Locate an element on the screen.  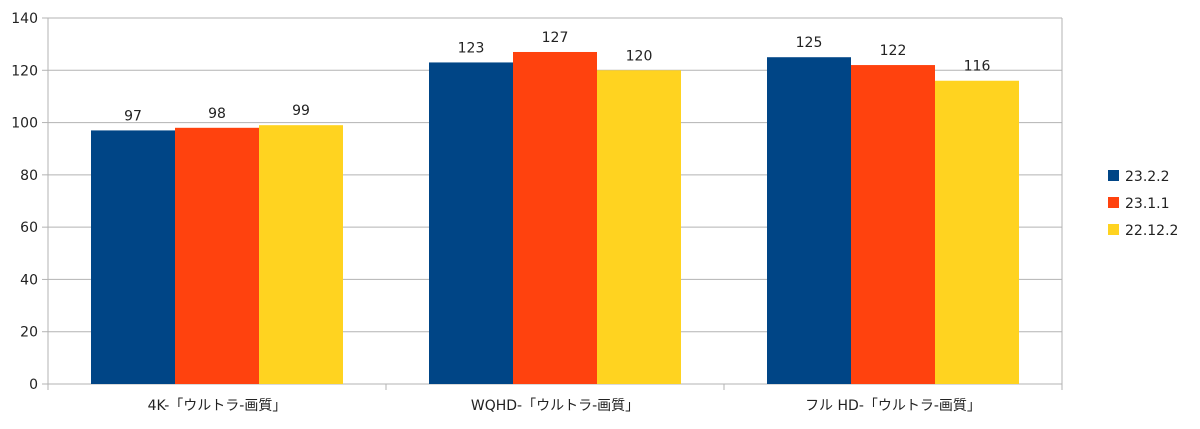
x-category-label: WQHD-「ウルトラ-画質」 is located at coordinates (555, 406).